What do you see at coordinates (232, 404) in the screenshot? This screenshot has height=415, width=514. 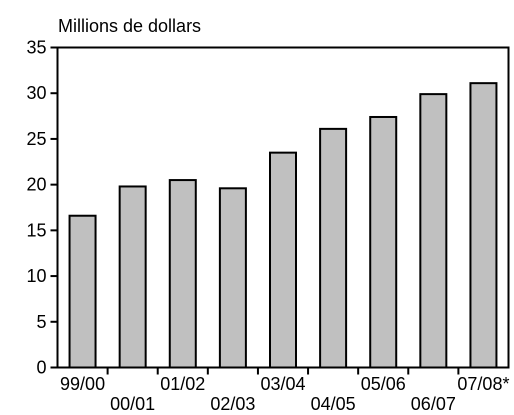 I see `x-tick-label: 02/03` at bounding box center [232, 404].